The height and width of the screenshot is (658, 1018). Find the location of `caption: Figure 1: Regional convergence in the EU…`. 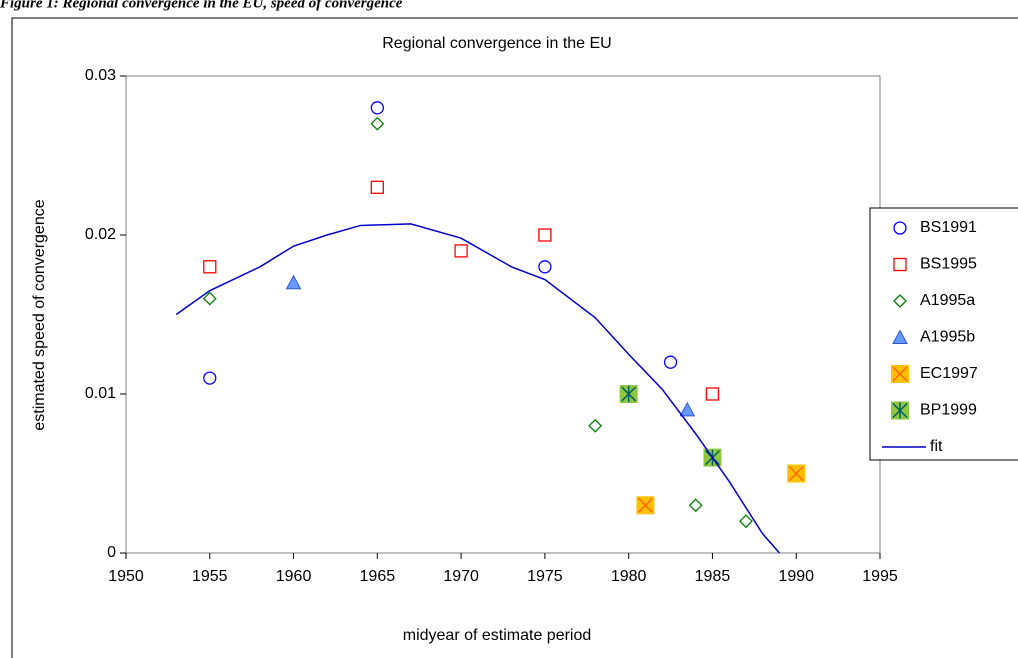

caption: Figure 1: Regional convergence in the EU… is located at coordinates (201, 5).